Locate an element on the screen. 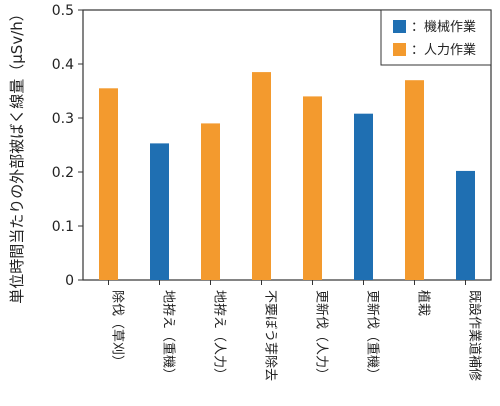 The width and height of the screenshot is (500, 406). category-label: 除伐（草刈） is located at coordinates (117, 329).